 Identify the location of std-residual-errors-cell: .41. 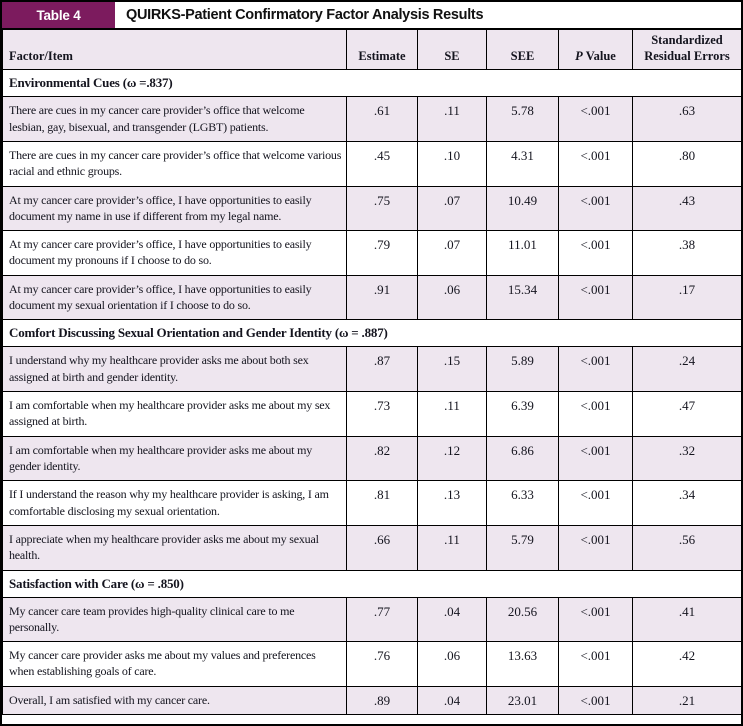
(686, 619).